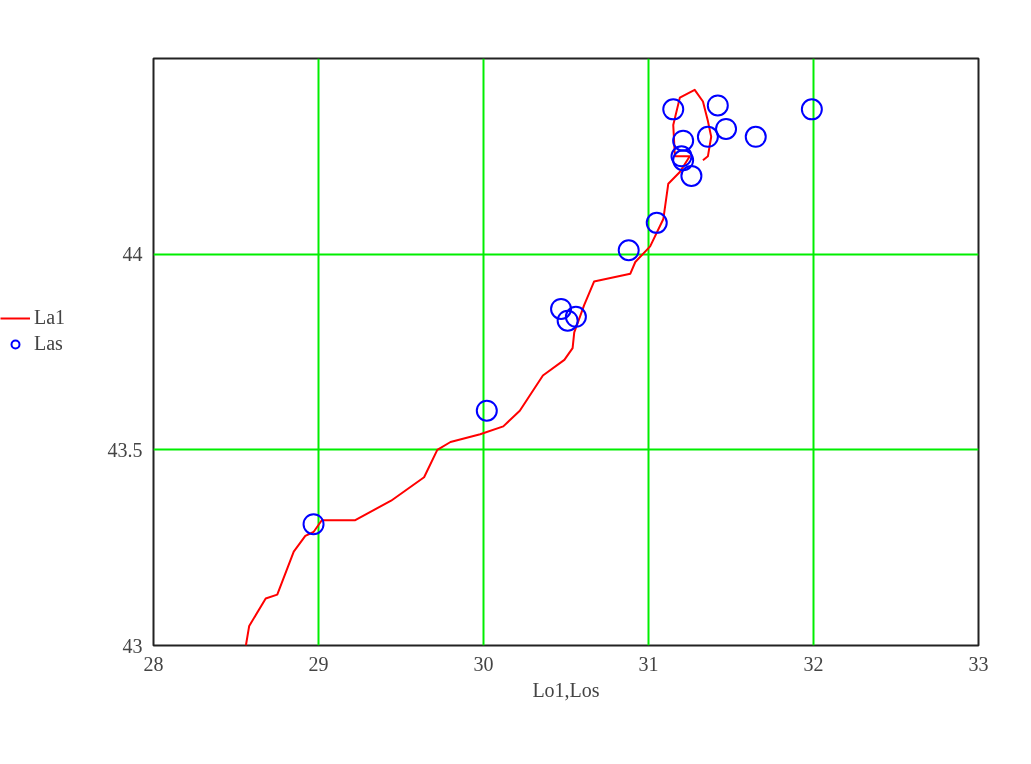 The width and height of the screenshot is (1031, 764). What do you see at coordinates (318, 663) in the screenshot?
I see `x-tick-label: 29` at bounding box center [318, 663].